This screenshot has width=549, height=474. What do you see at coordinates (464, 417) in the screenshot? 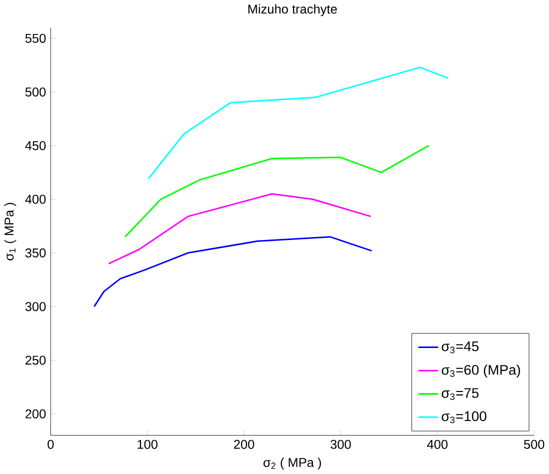
I see `legend-label: σ$_{3}$=100` at bounding box center [464, 417].